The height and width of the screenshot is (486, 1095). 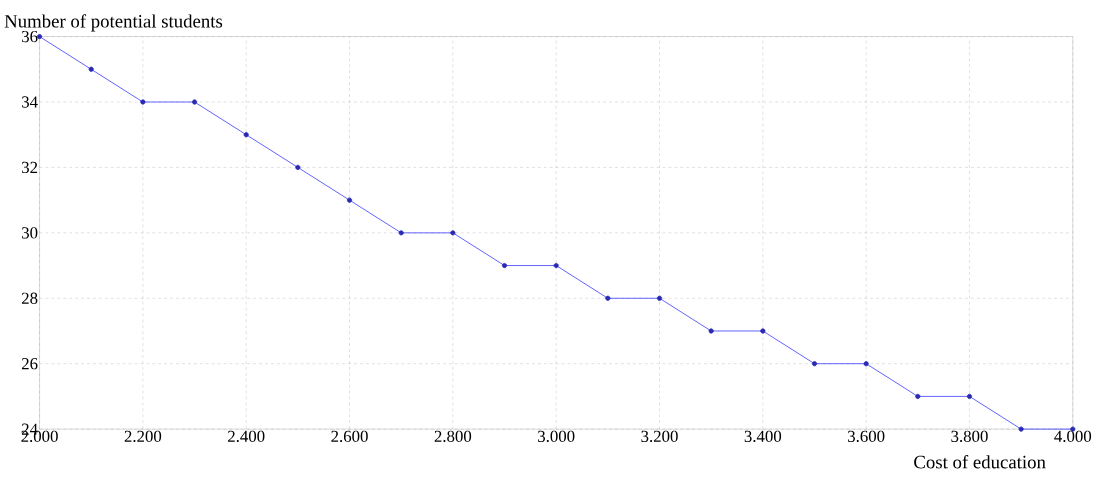 I want to click on y-tick-label: 32, so click(x=30, y=167).